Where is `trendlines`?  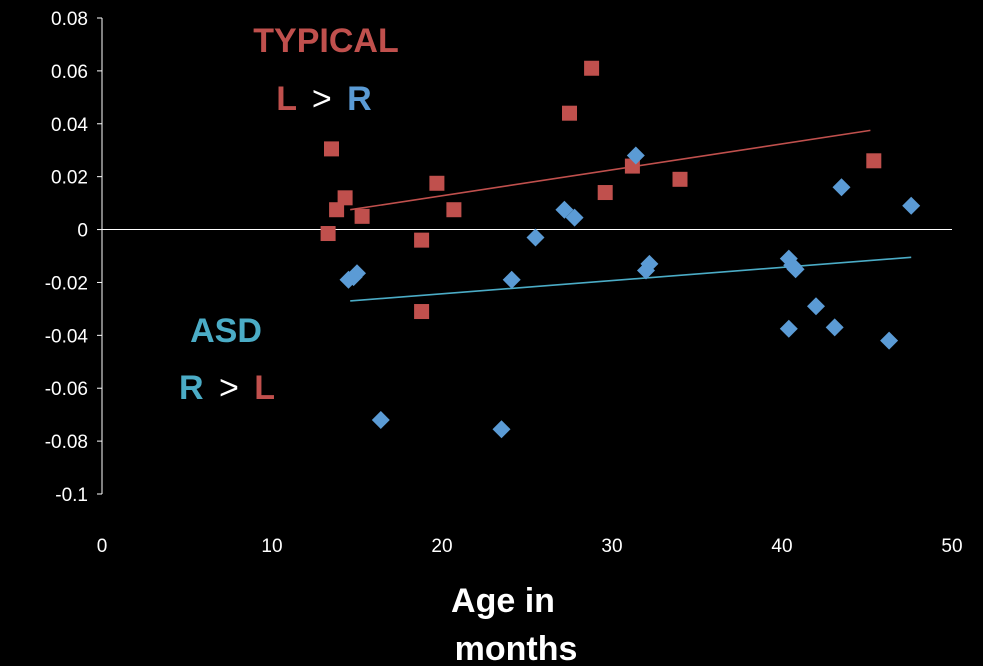 trendlines is located at coordinates (631, 215).